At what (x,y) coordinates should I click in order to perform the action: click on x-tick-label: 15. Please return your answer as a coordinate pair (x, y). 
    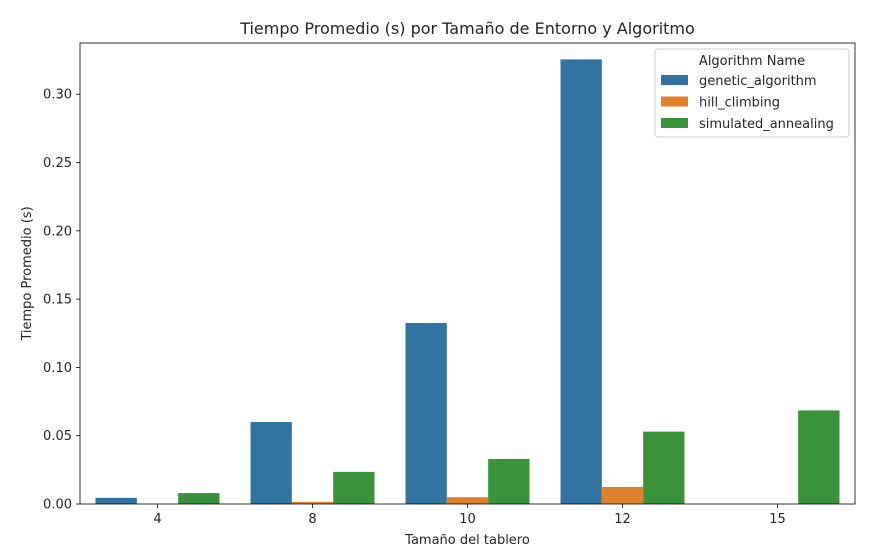
    Looking at the image, I should click on (777, 519).